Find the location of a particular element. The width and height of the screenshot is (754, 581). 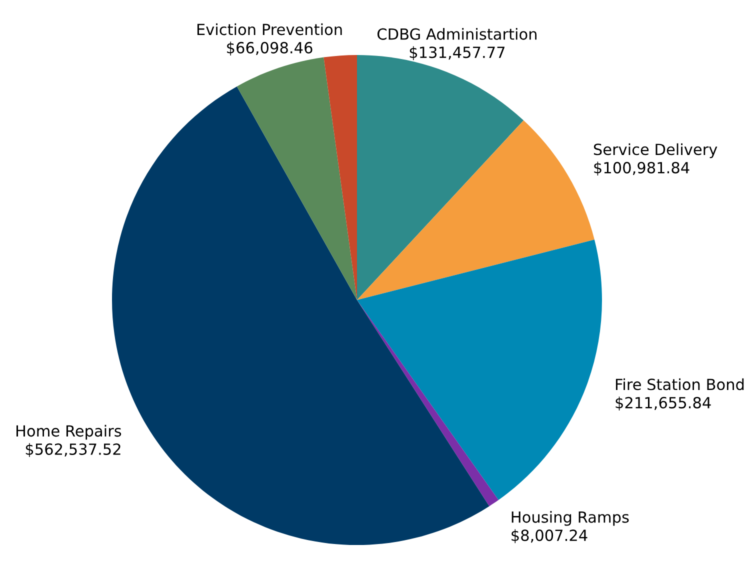

slice-label: Eviction Prevention is located at coordinates (269, 29).